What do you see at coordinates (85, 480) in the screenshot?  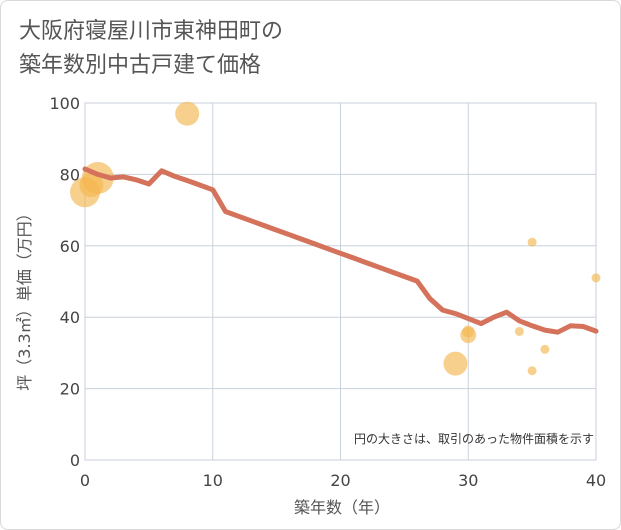 I see `x-tick-label-0: 0` at bounding box center [85, 480].